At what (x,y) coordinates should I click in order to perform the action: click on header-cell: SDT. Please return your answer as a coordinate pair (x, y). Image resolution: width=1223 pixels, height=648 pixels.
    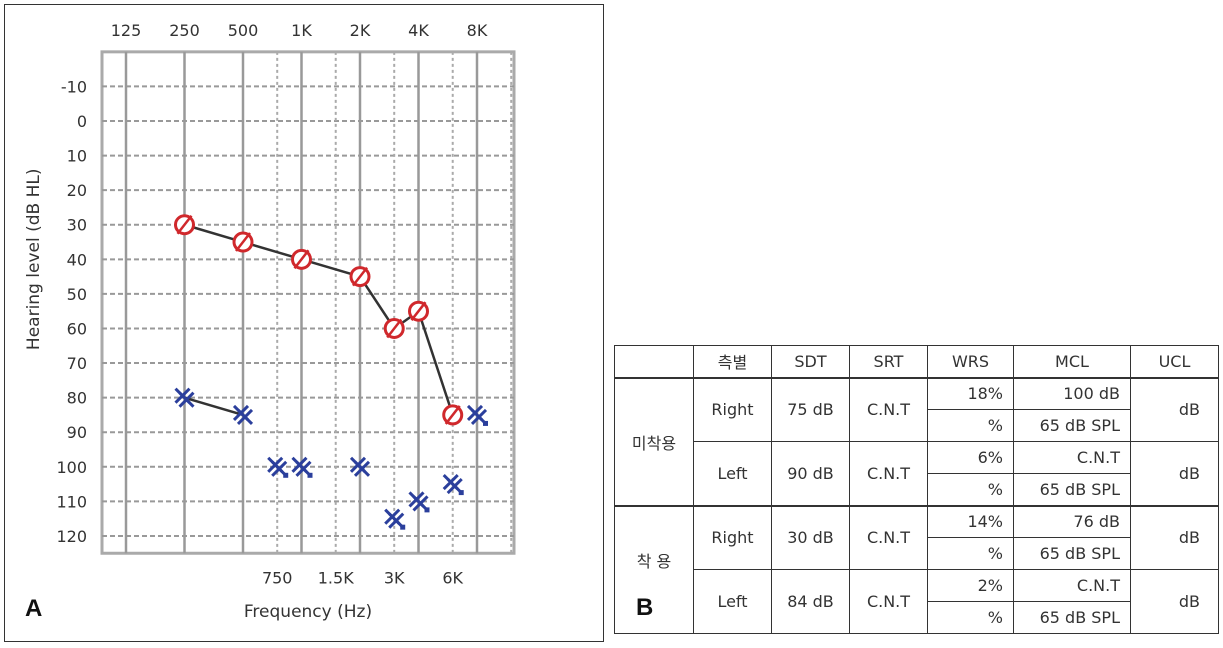
    Looking at the image, I should click on (810, 361).